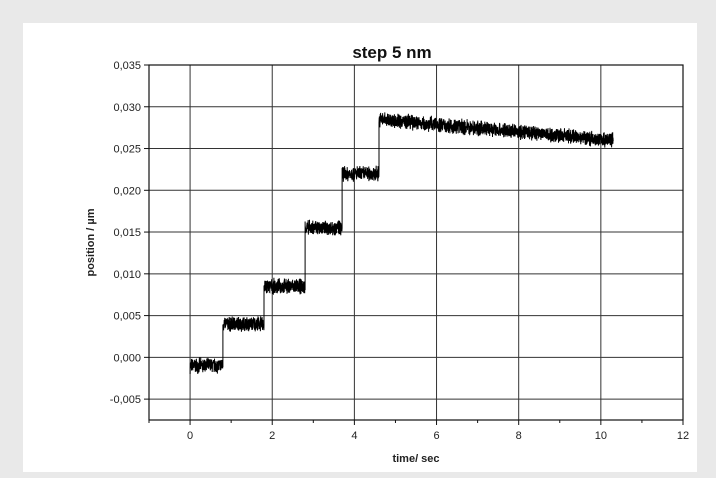 This screenshot has width=716, height=478. What do you see at coordinates (436, 436) in the screenshot?
I see `x-tick-label: 6` at bounding box center [436, 436].